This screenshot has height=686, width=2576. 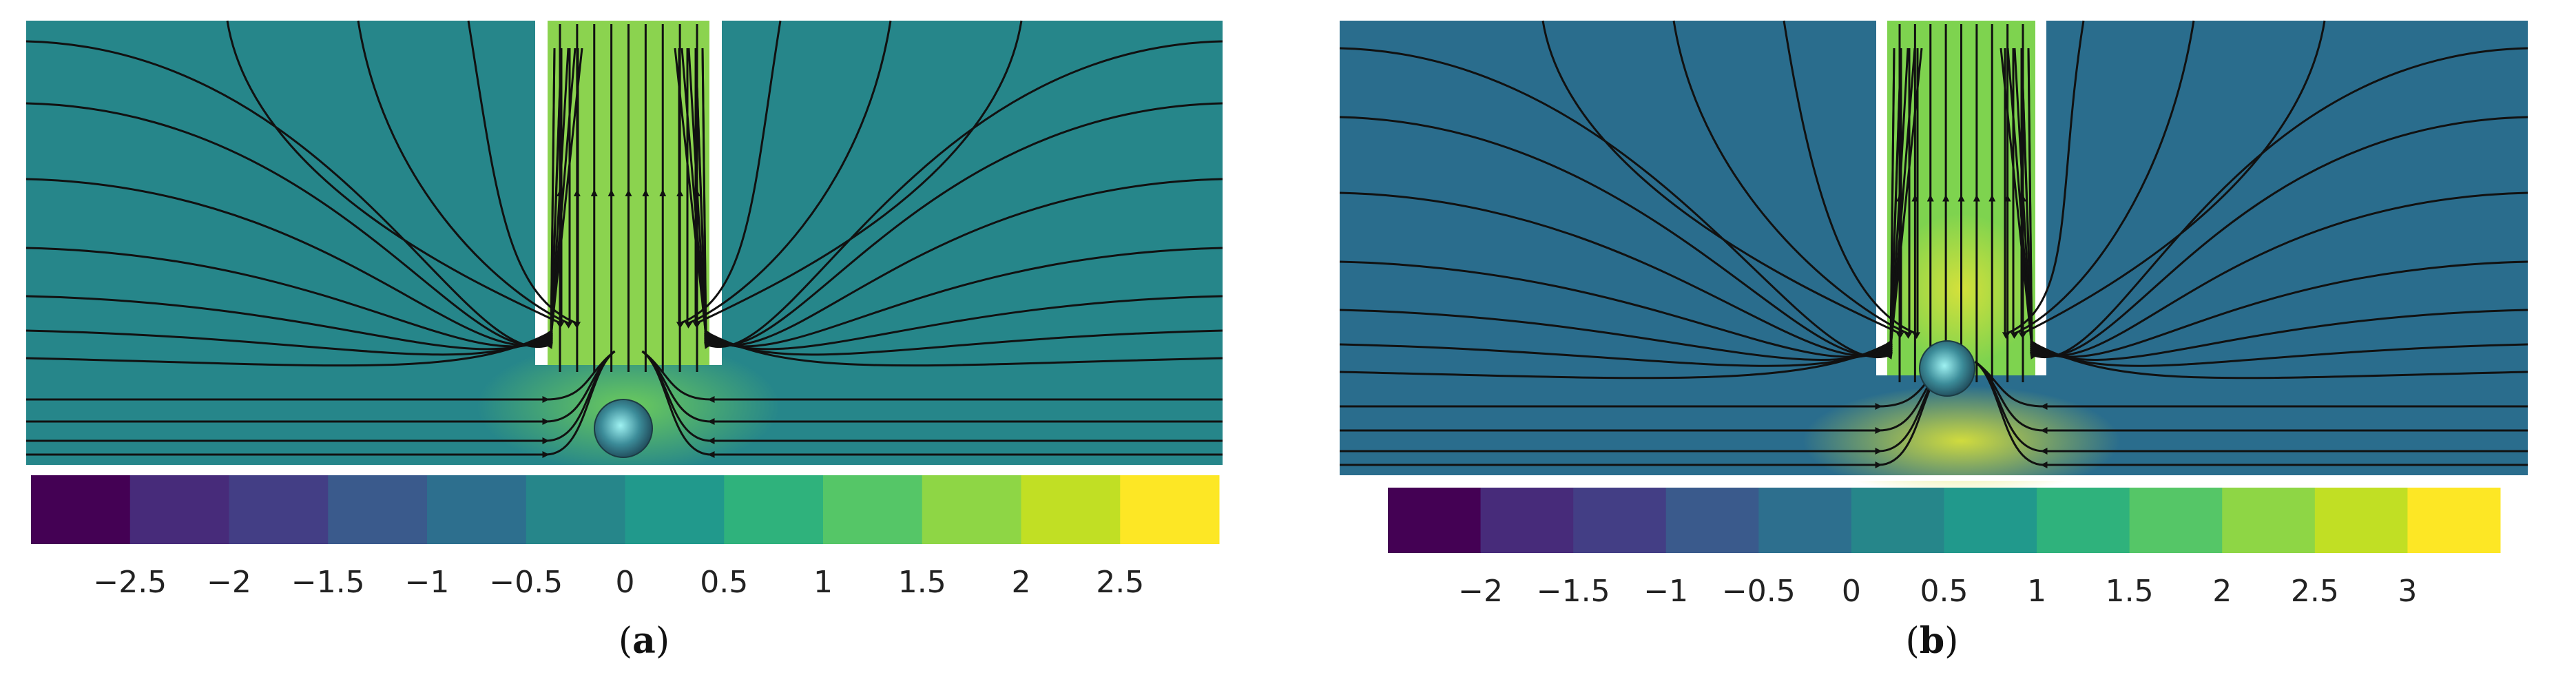 I want to click on colorbar-tick-label: −2.5, so click(x=130, y=582).